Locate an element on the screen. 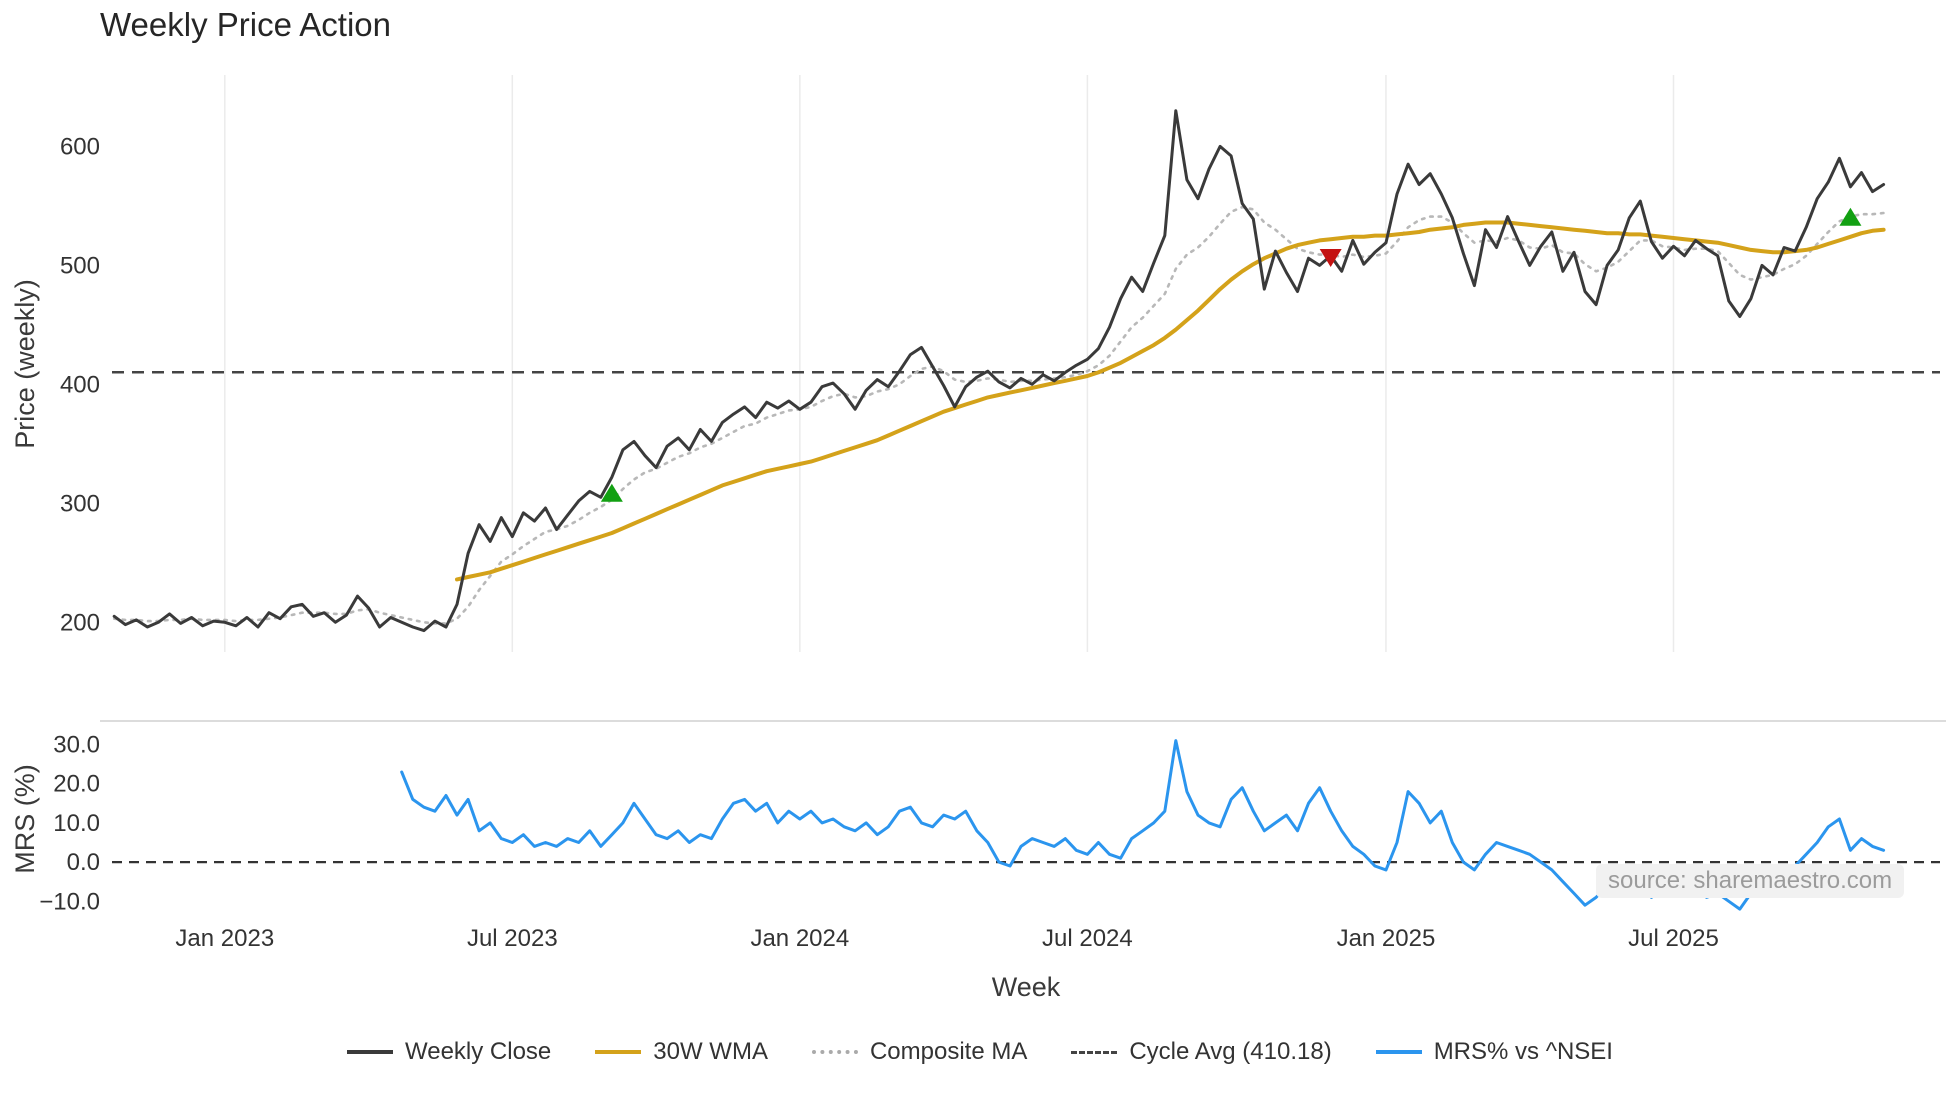 The height and width of the screenshot is (1102, 1960). legend-item: MRS% vs ^NSEI is located at coordinates (1494, 1052).